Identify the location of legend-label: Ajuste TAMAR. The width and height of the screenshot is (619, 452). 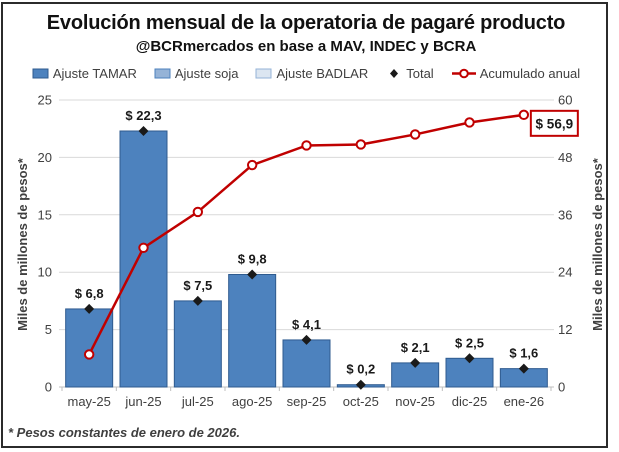
(94, 73).